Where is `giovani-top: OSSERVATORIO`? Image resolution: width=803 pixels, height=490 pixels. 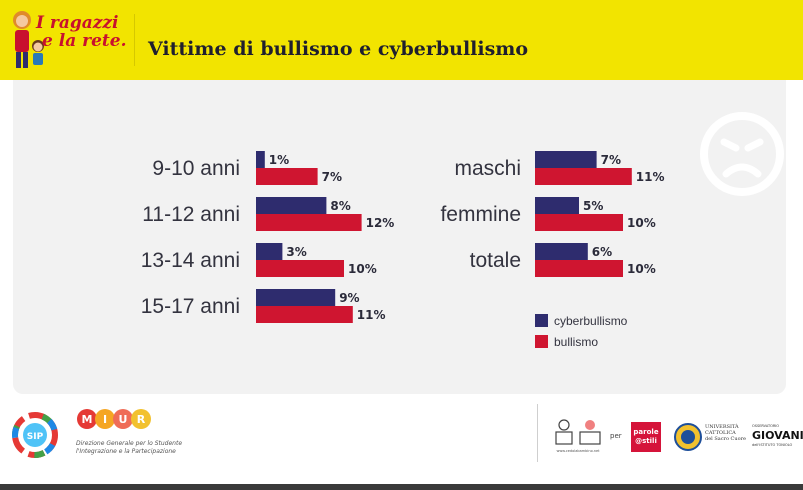
giovani-top: OSSERVATORIO is located at coordinates (766, 426).